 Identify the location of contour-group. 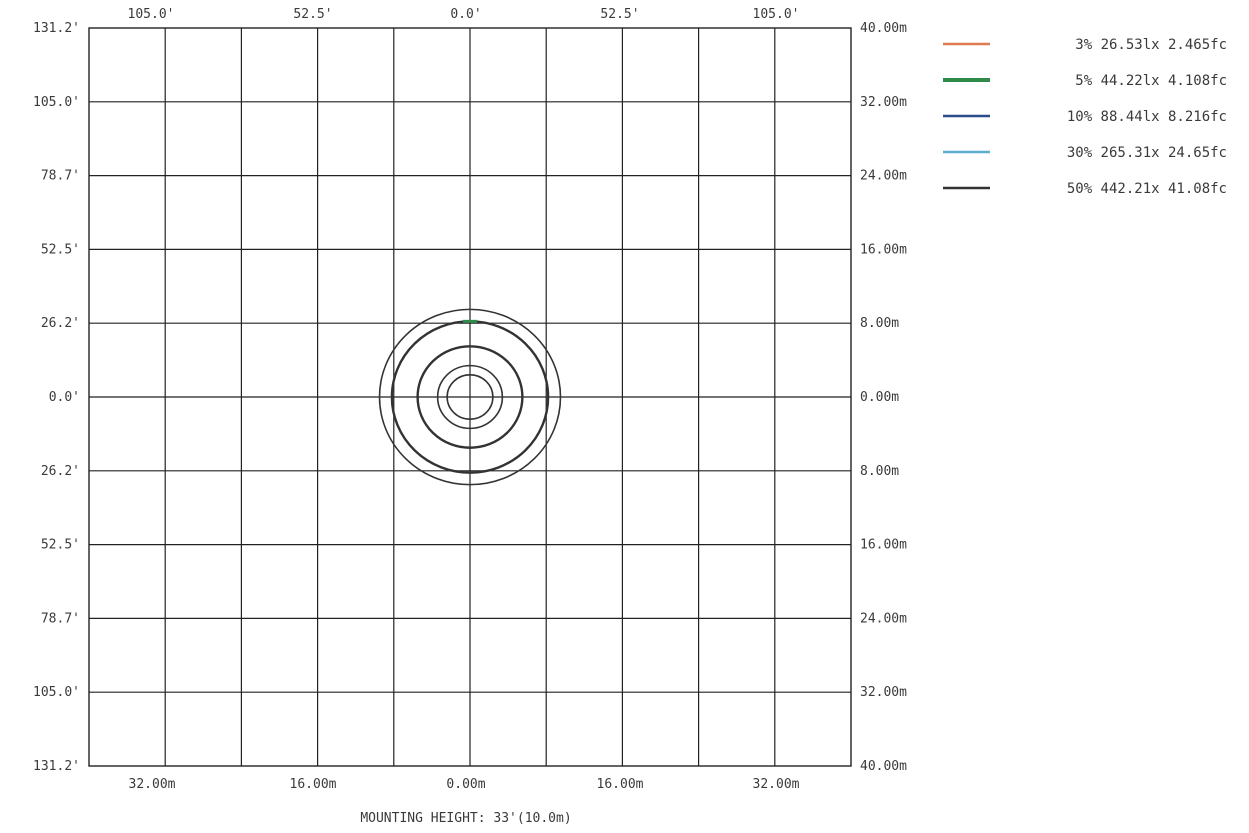
(470, 397).